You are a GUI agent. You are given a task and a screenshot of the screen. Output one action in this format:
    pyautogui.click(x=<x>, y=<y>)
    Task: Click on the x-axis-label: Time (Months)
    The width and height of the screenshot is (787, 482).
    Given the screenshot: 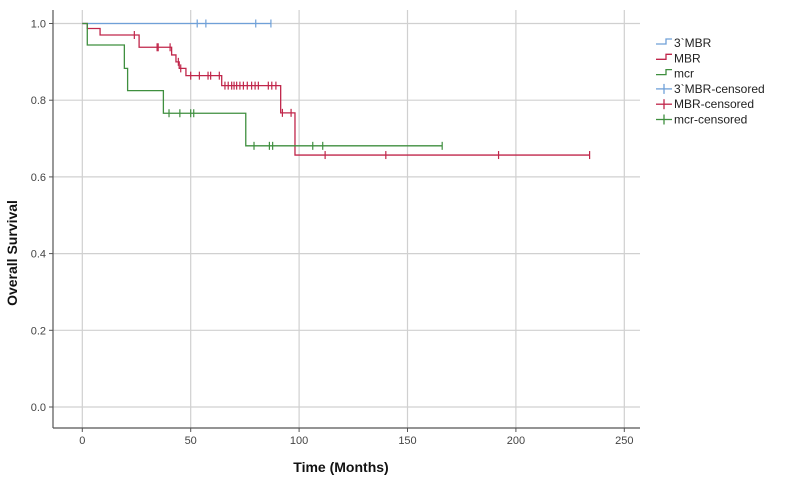 What is the action you would take?
    pyautogui.click(x=340, y=467)
    